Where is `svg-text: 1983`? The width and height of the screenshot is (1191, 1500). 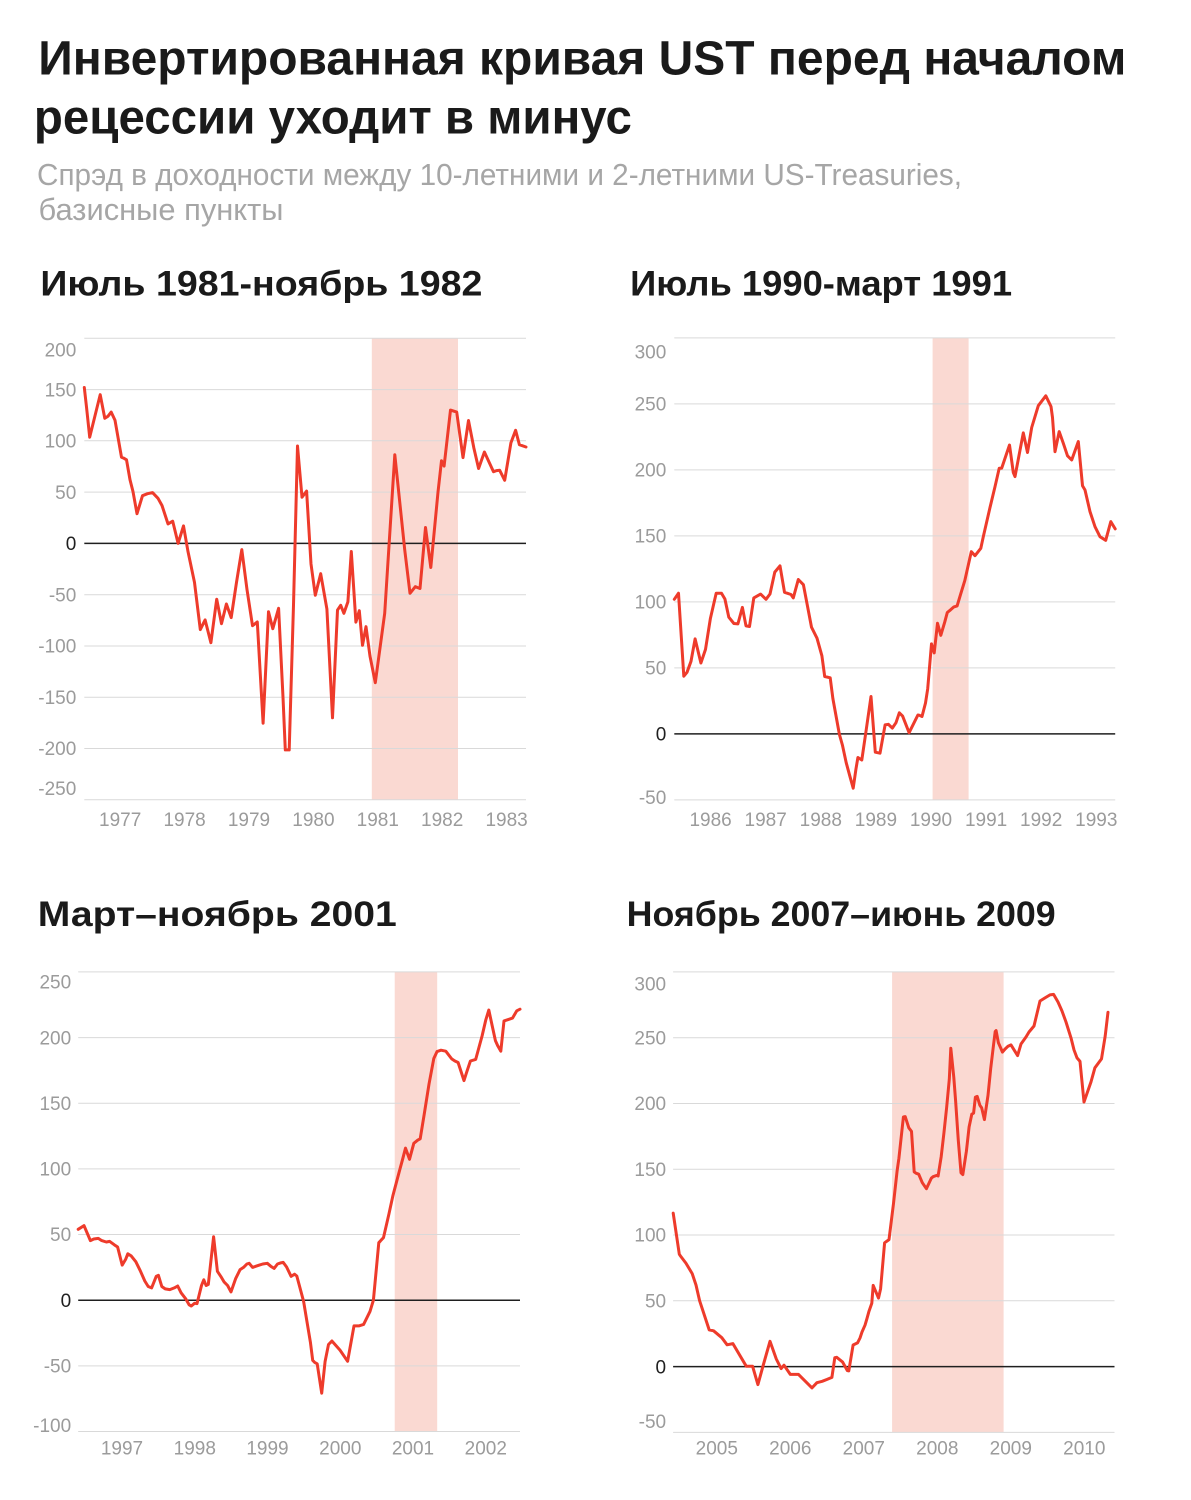 svg-text: 1983 is located at coordinates (506, 820).